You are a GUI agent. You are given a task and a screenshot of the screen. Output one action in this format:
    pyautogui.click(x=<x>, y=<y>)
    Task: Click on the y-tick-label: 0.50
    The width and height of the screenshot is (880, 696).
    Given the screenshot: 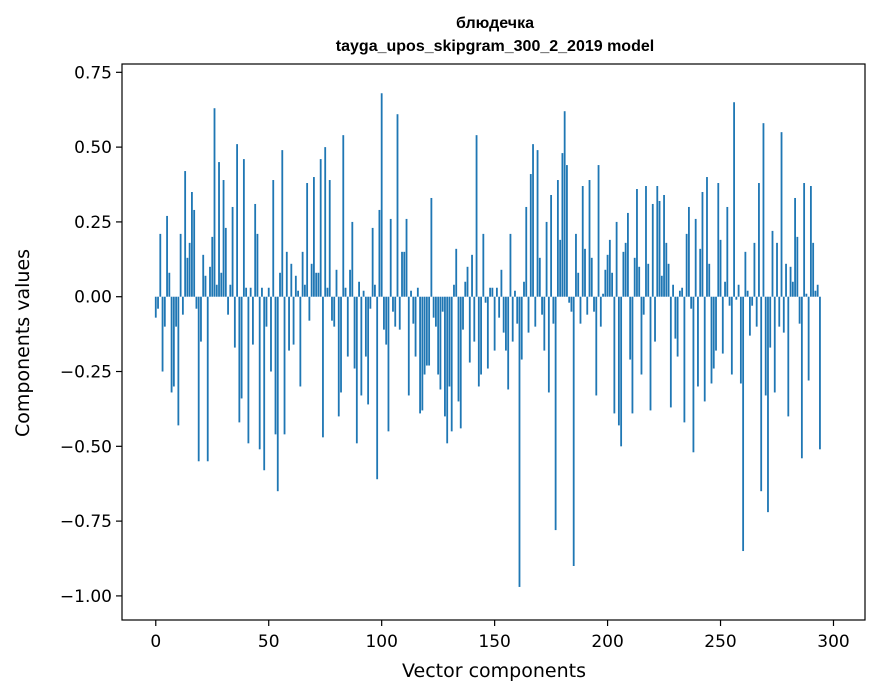 What is the action you would take?
    pyautogui.click(x=93, y=148)
    